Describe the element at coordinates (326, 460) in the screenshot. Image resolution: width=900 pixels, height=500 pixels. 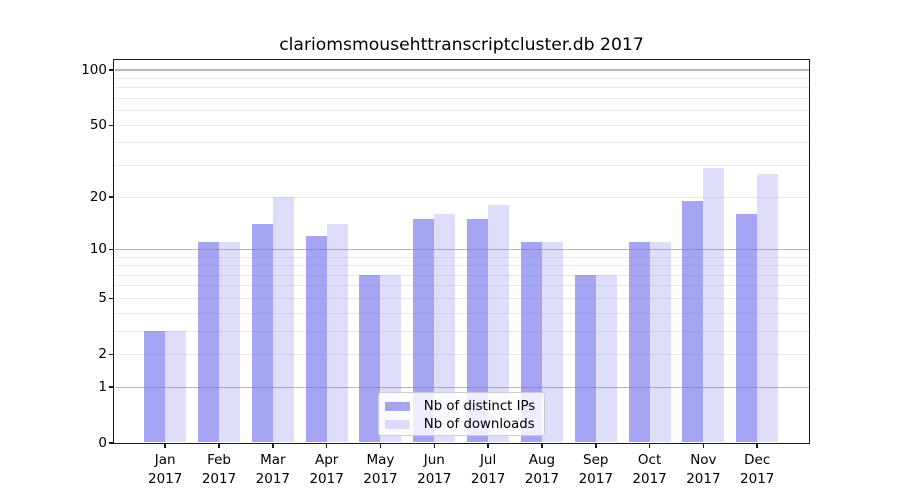
I see `x-tick-month: Apr` at that location.